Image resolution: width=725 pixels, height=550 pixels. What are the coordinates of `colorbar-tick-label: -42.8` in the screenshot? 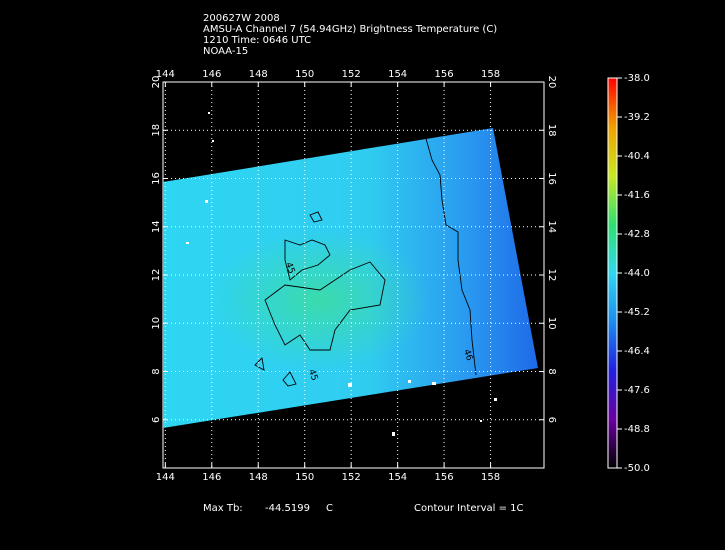 It's located at (637, 234).